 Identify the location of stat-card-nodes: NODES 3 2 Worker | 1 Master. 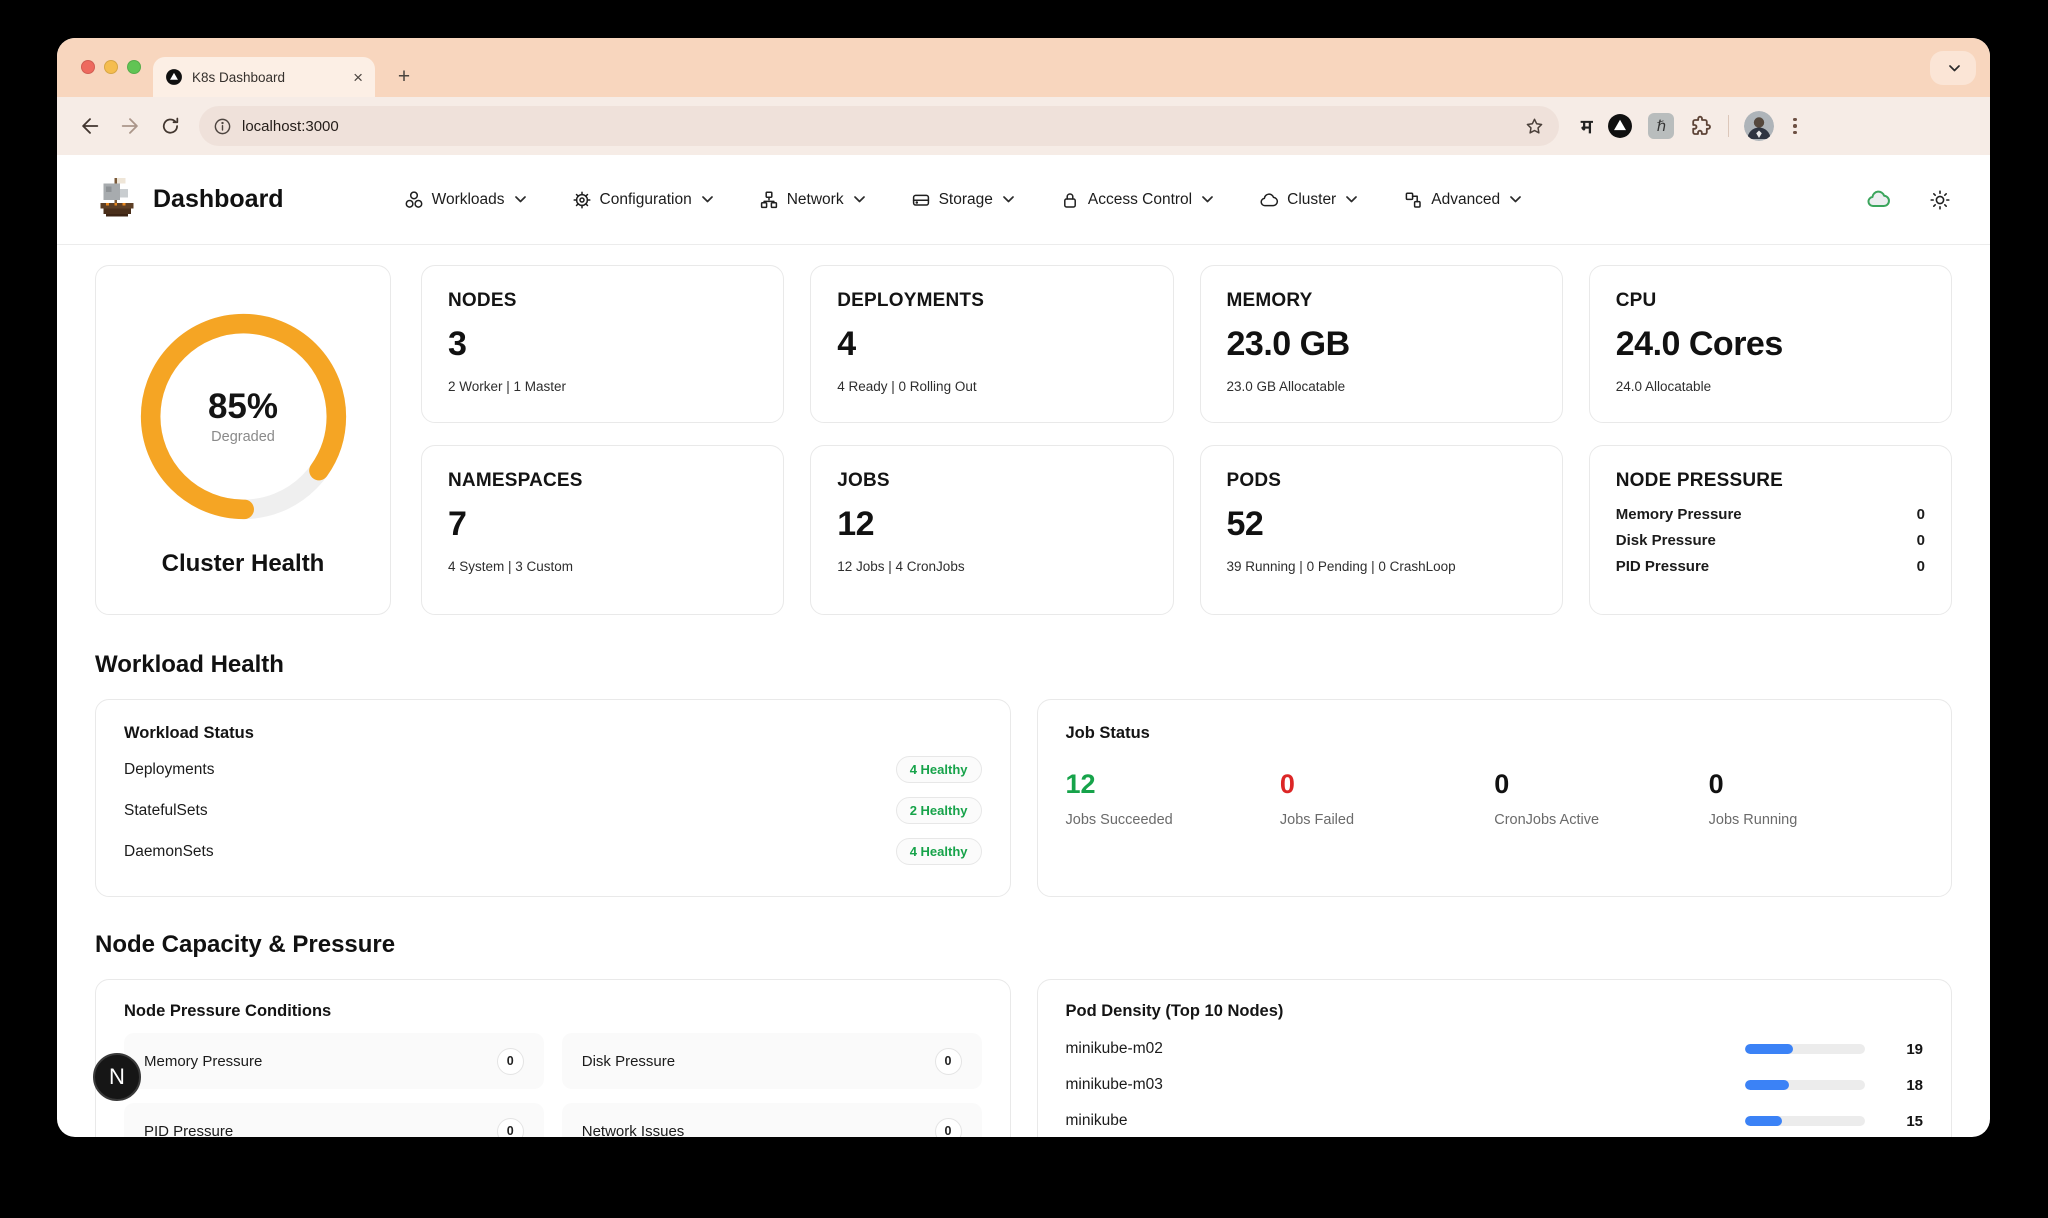
(603, 344).